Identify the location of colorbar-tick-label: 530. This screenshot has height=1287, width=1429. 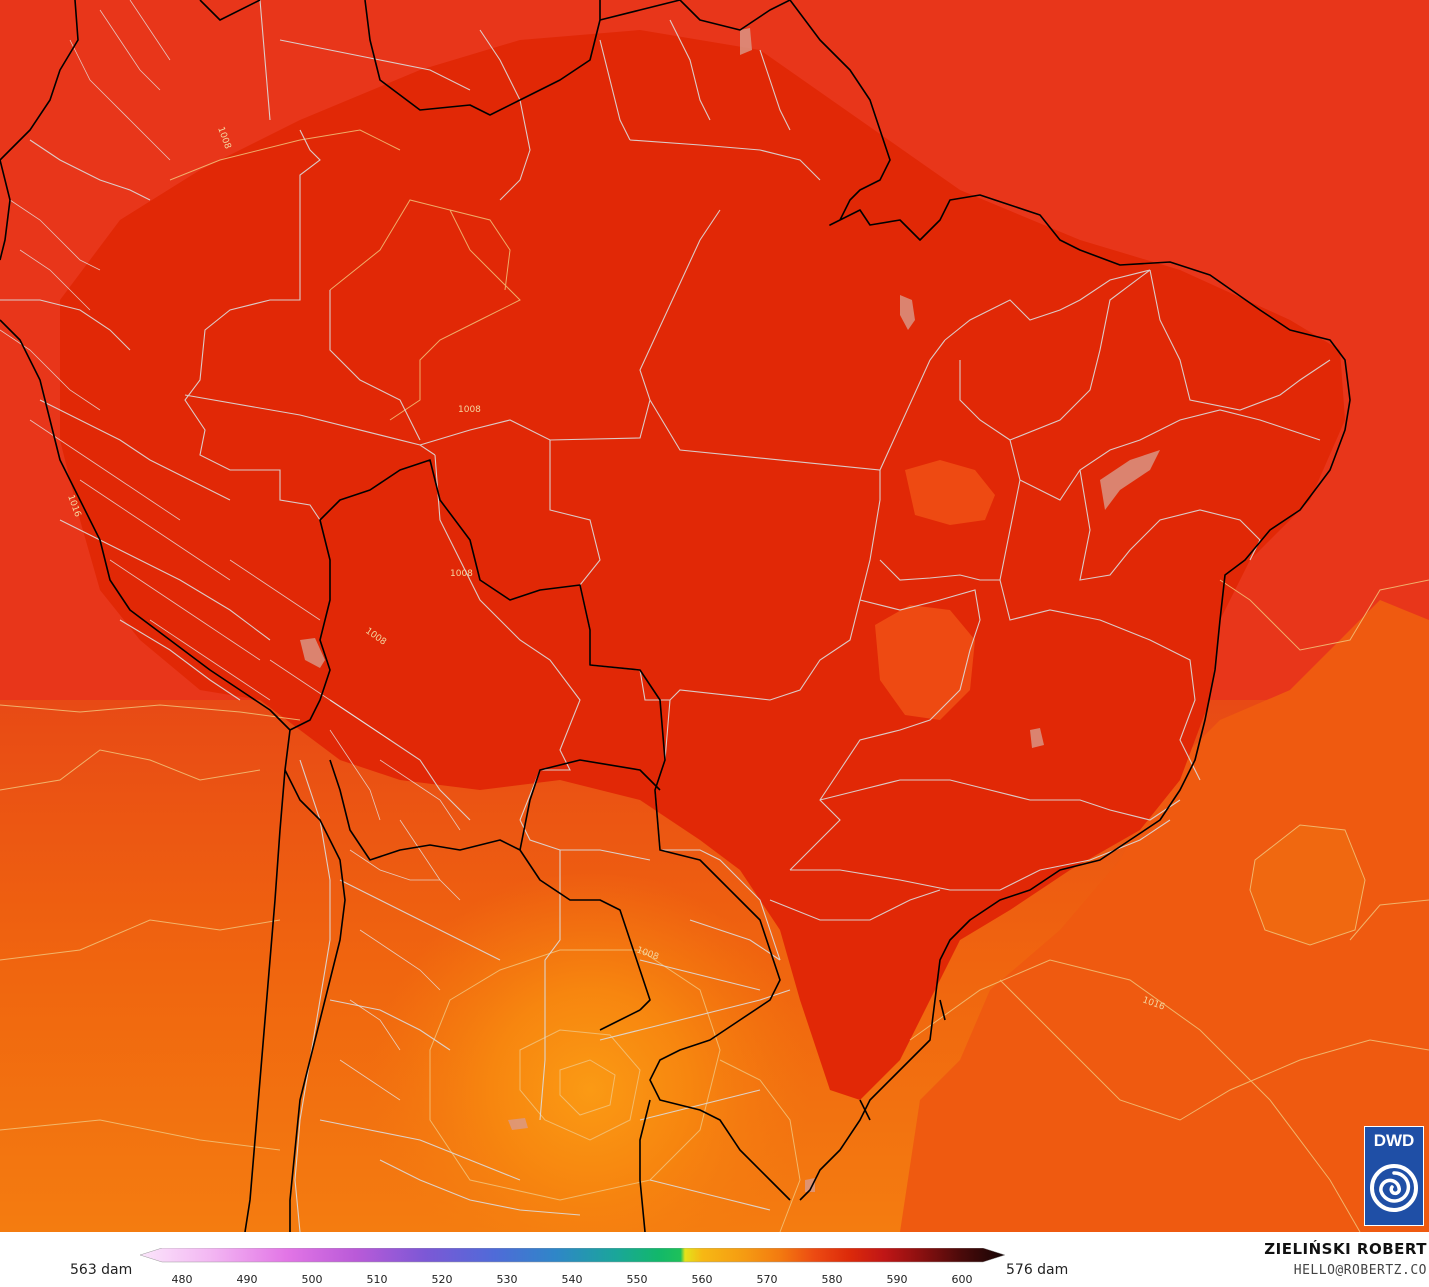
(507, 1279).